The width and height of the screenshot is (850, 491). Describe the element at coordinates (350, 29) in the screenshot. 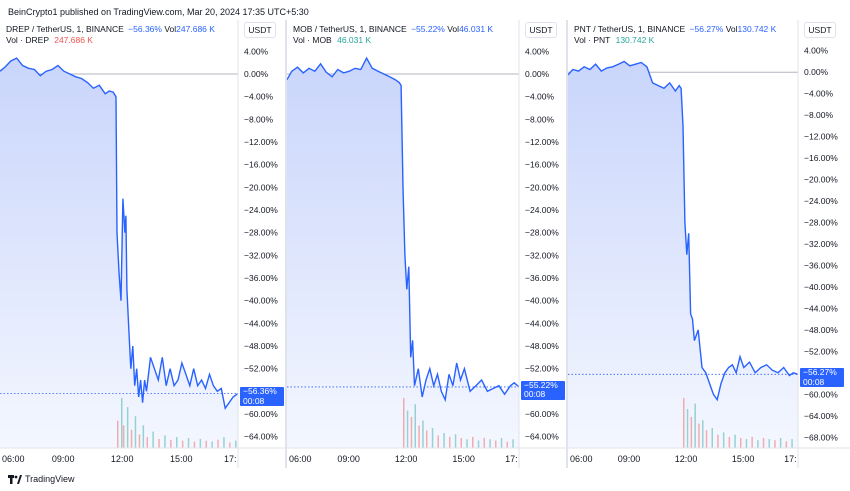

I see `legend-symbol: MOB / TetherUS, 1, BINANCE` at that location.